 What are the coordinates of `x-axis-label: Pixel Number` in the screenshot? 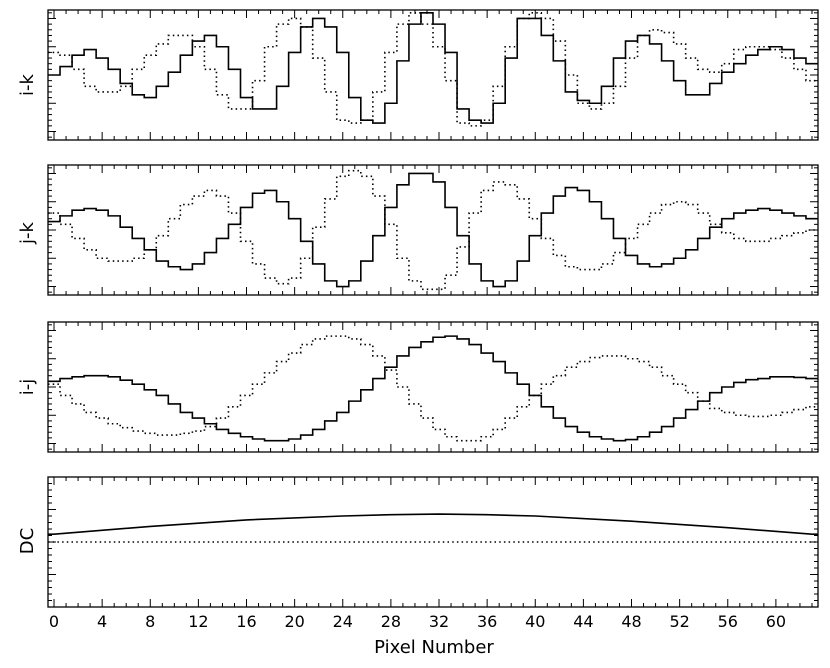 It's located at (434, 647).